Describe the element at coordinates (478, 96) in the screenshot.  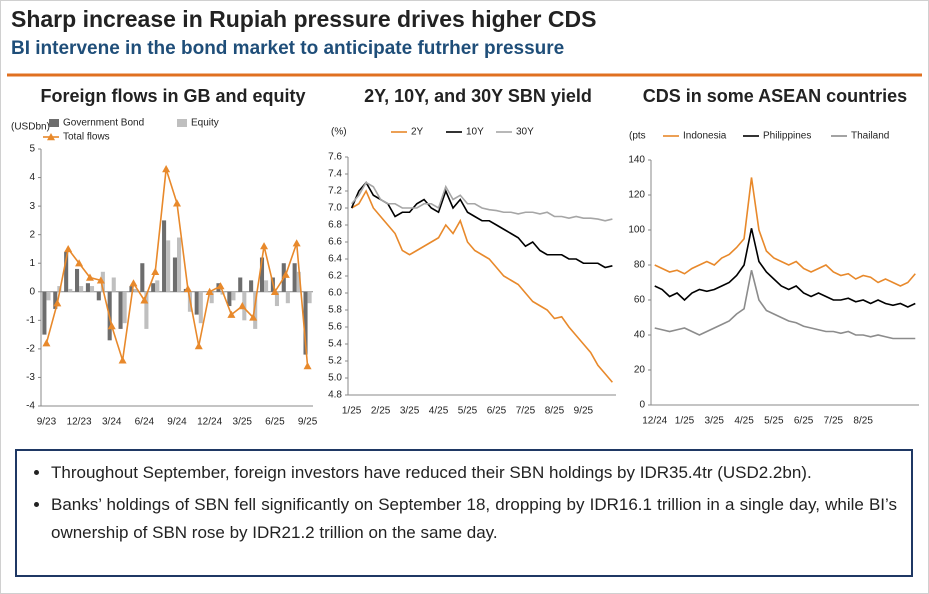
I see `chart-title: 2Y, 10Y, and 30Y SBN yield` at that location.